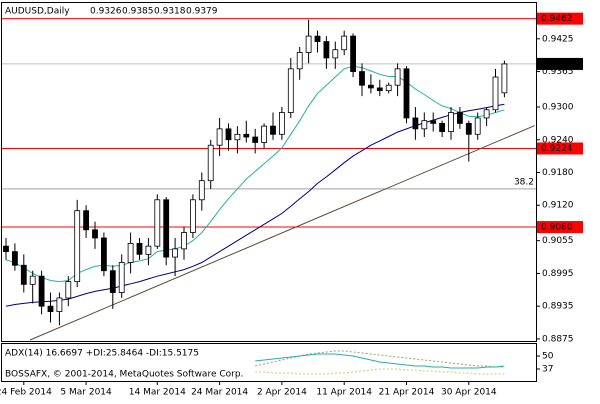  Describe the element at coordinates (547, 370) in the screenshot. I see `indicator-tick-label: 37` at that location.